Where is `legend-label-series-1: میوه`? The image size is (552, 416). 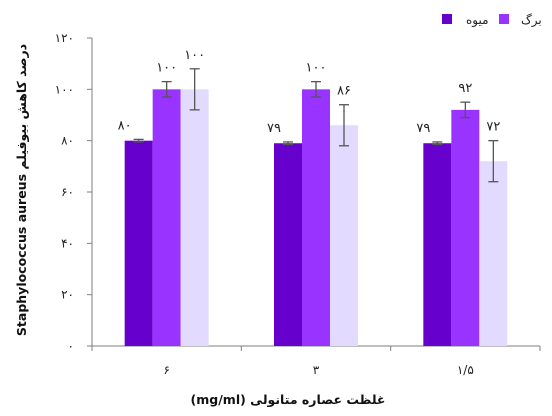 legend-label-series-1: میوه is located at coordinates (477, 20).